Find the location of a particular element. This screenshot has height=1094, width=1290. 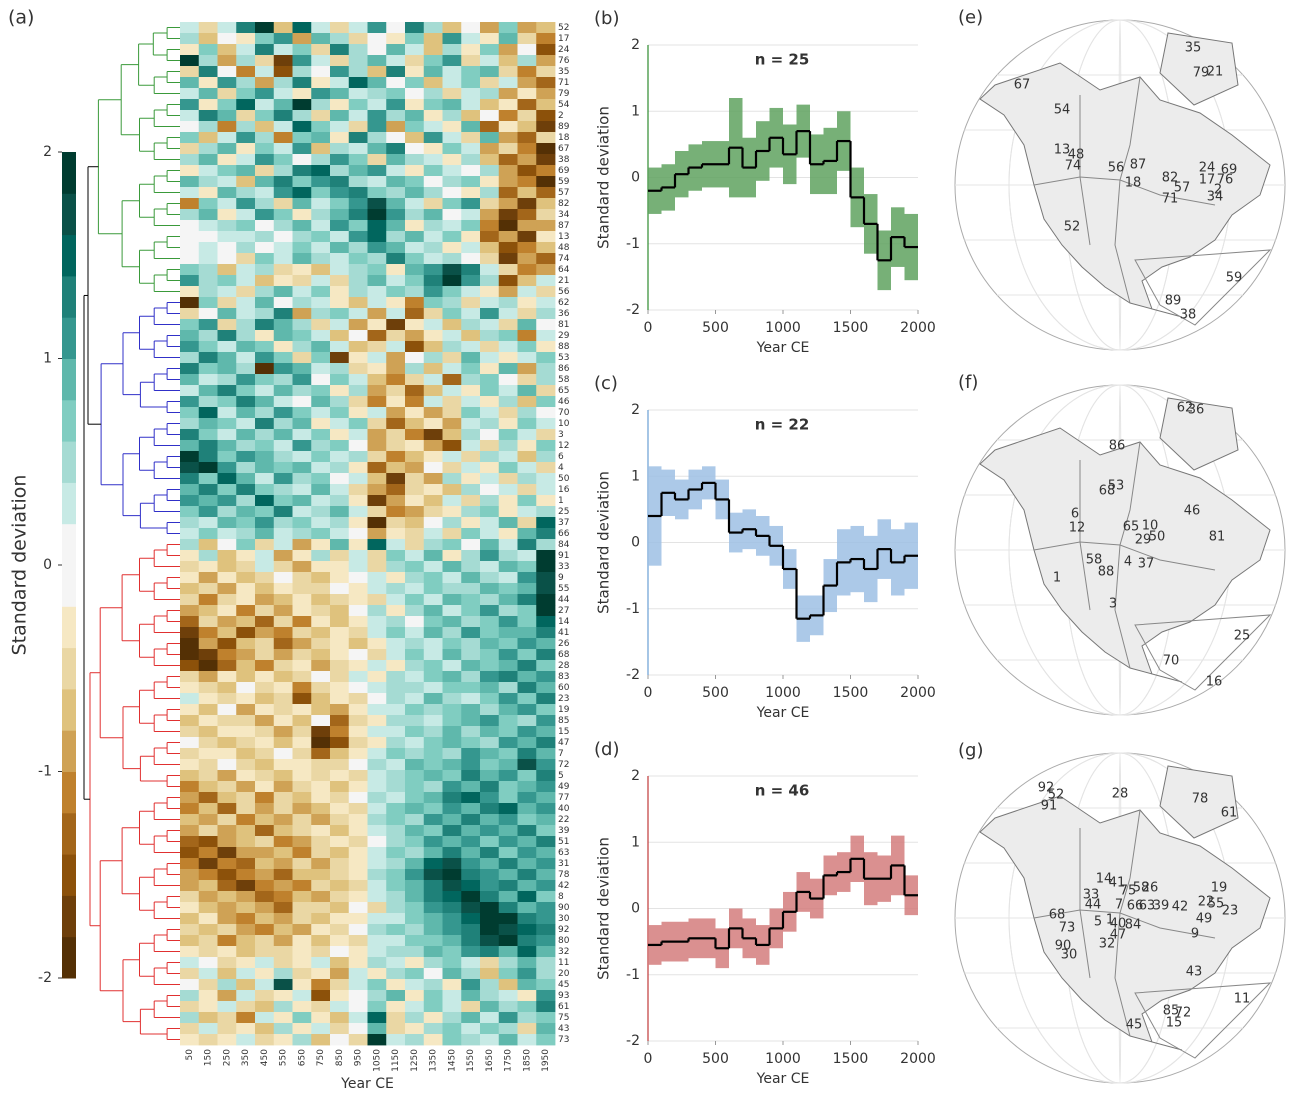

site-label: 47 is located at coordinates (1118, 935).